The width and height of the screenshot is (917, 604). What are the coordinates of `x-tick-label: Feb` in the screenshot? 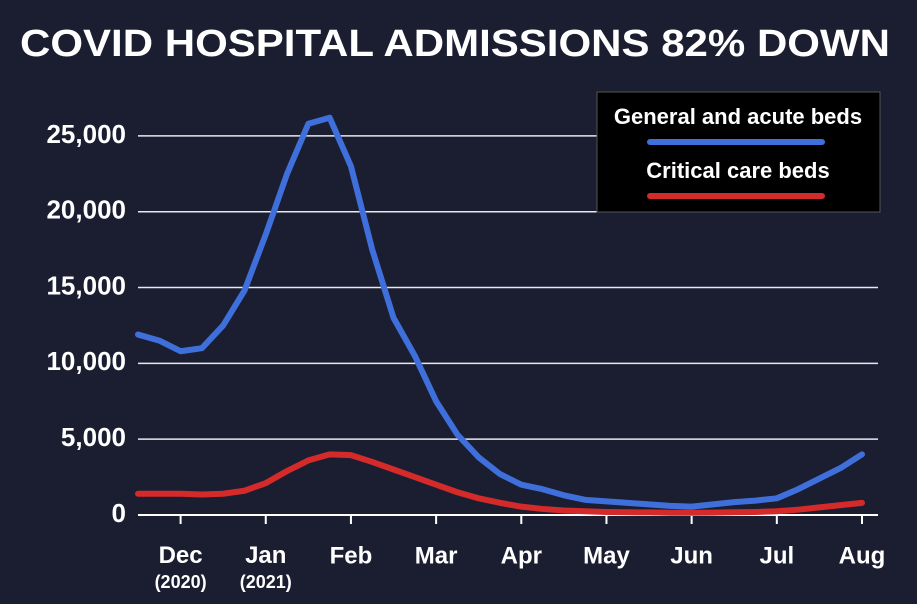 It's located at (351, 555).